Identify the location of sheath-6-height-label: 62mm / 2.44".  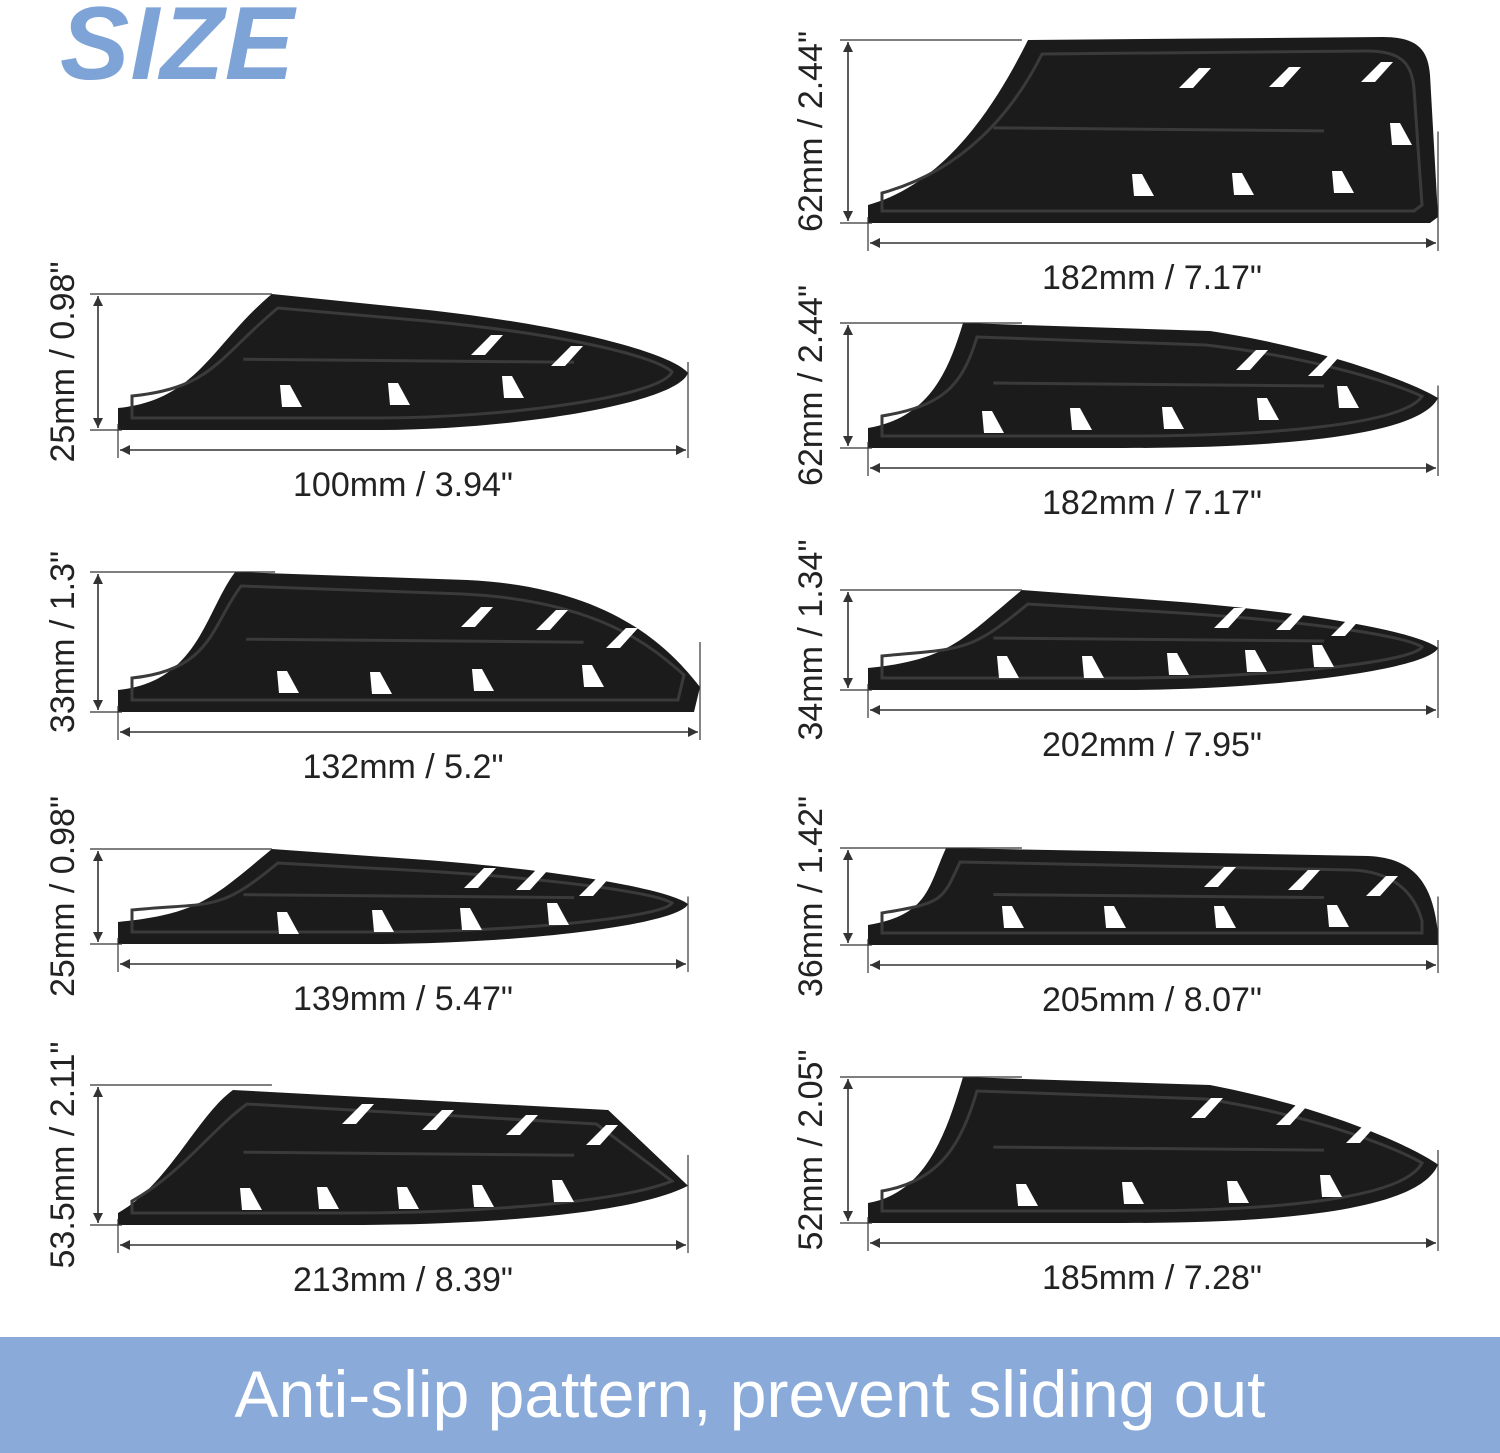
(811, 385).